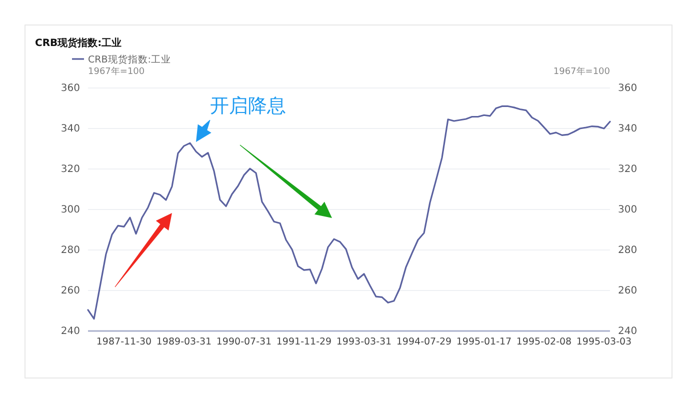 This screenshot has width=700, height=410. Describe the element at coordinates (604, 342) in the screenshot. I see `x-tick-label: 1995-03-03` at that location.